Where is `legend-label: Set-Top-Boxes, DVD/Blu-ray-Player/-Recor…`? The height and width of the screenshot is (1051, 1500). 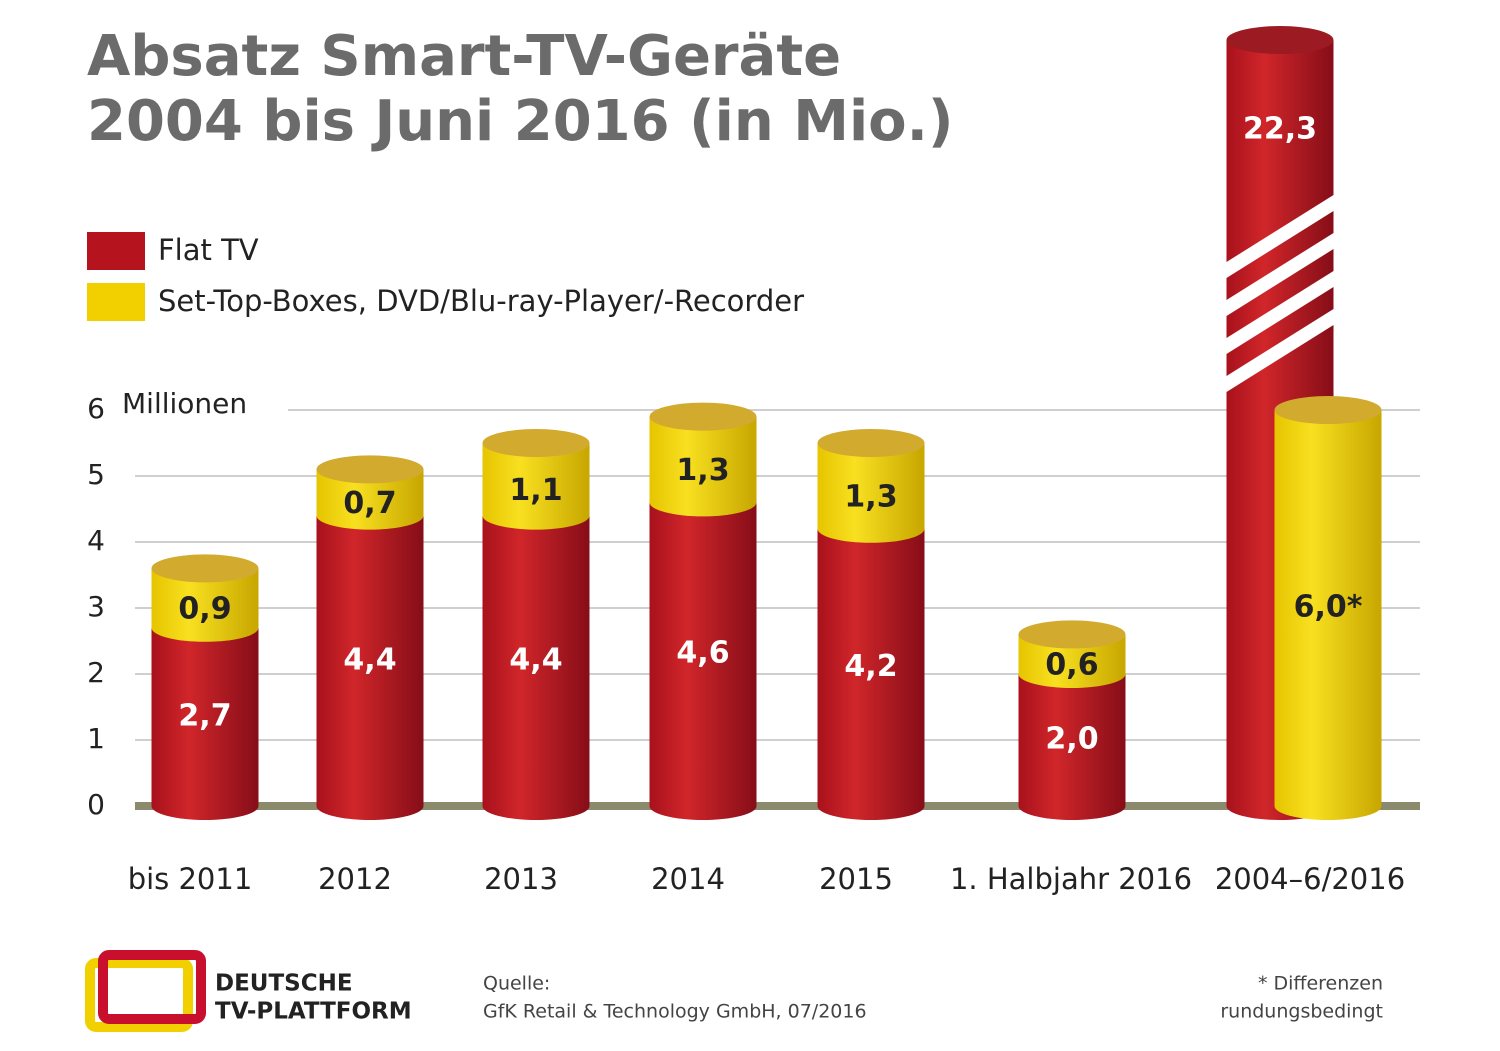
legend-label: Set-Top-Boxes, DVD/Blu-ray-Player/-Recor… is located at coordinates (481, 301).